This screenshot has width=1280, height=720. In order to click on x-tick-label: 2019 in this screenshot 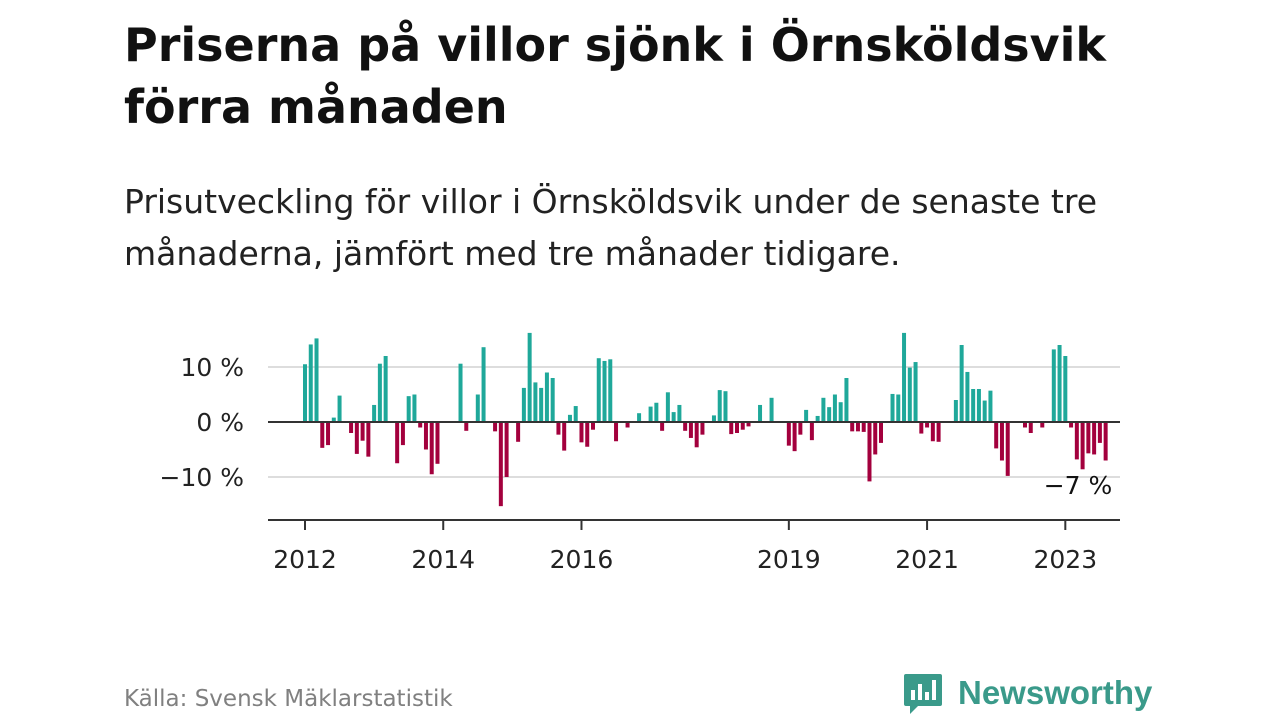, I will do `click(789, 559)`.